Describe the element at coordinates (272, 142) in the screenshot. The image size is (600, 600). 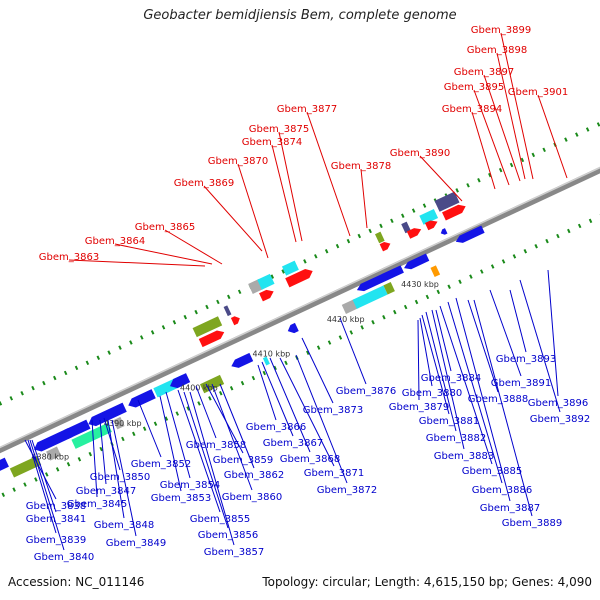
I see `top-gene-label: Gbem_3874` at that location.